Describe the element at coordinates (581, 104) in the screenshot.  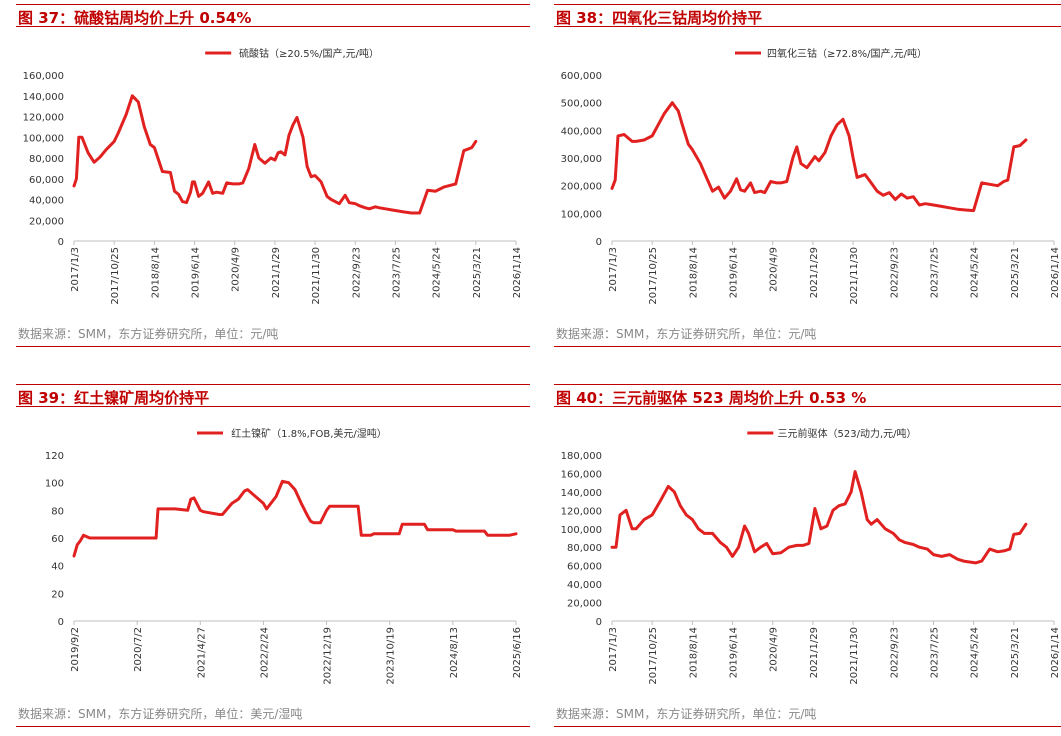
I see `y-tick-label: 500,000` at that location.